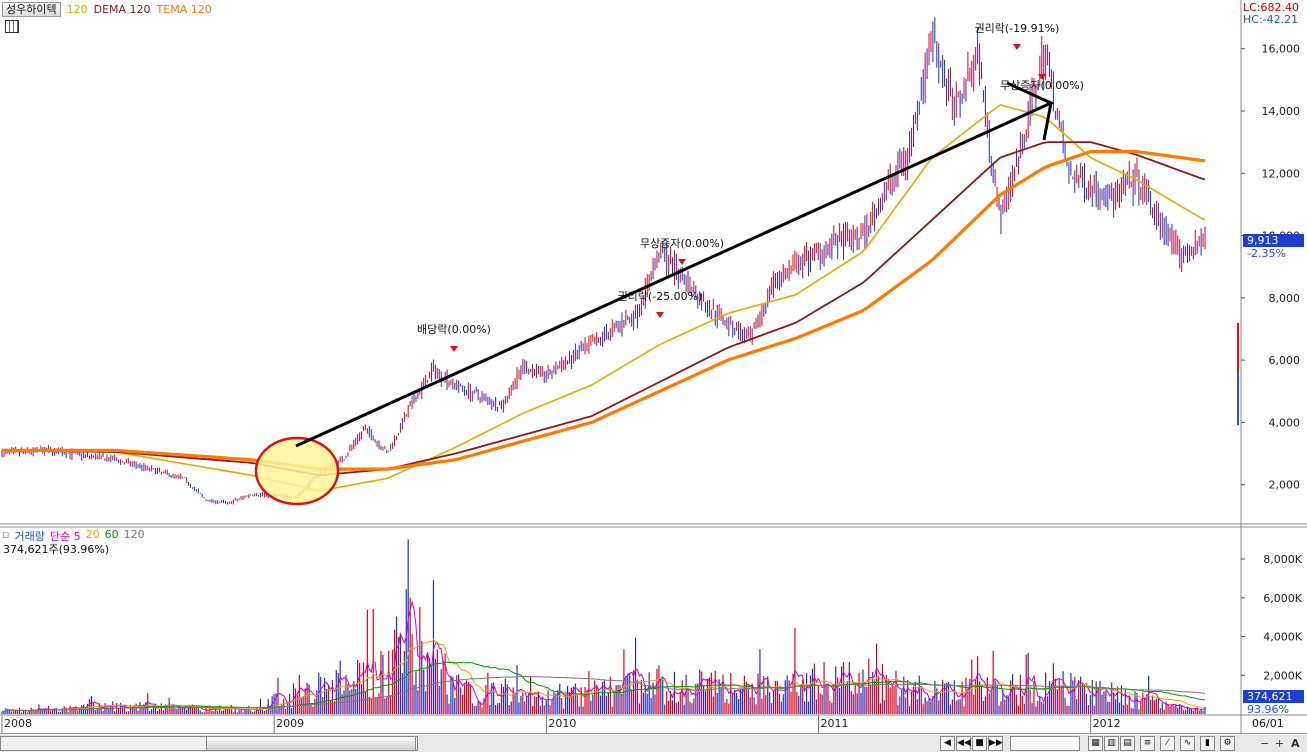 The height and width of the screenshot is (752, 1307). I want to click on volume-legend: ▫ 거래량 단순 5 20 60 120, so click(73, 536).